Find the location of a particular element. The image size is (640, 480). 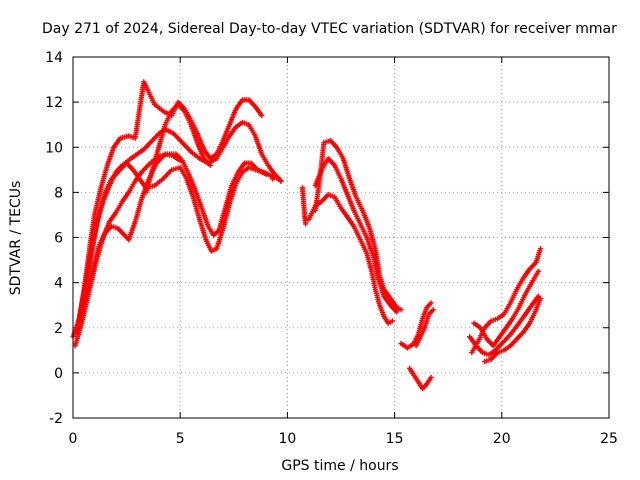

series-track-f is located at coordinates (178, 148).